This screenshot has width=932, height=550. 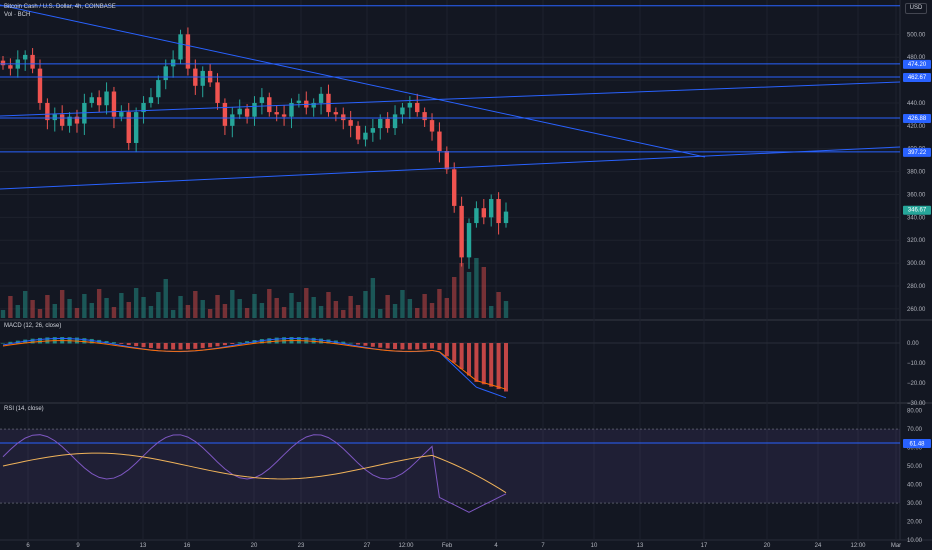 I want to click on time-axis: 6 9 13 16 20 23 27 12:00 Feb 4 7 10 13 17 20 24 12:00 Mar, so click(x=463, y=546).